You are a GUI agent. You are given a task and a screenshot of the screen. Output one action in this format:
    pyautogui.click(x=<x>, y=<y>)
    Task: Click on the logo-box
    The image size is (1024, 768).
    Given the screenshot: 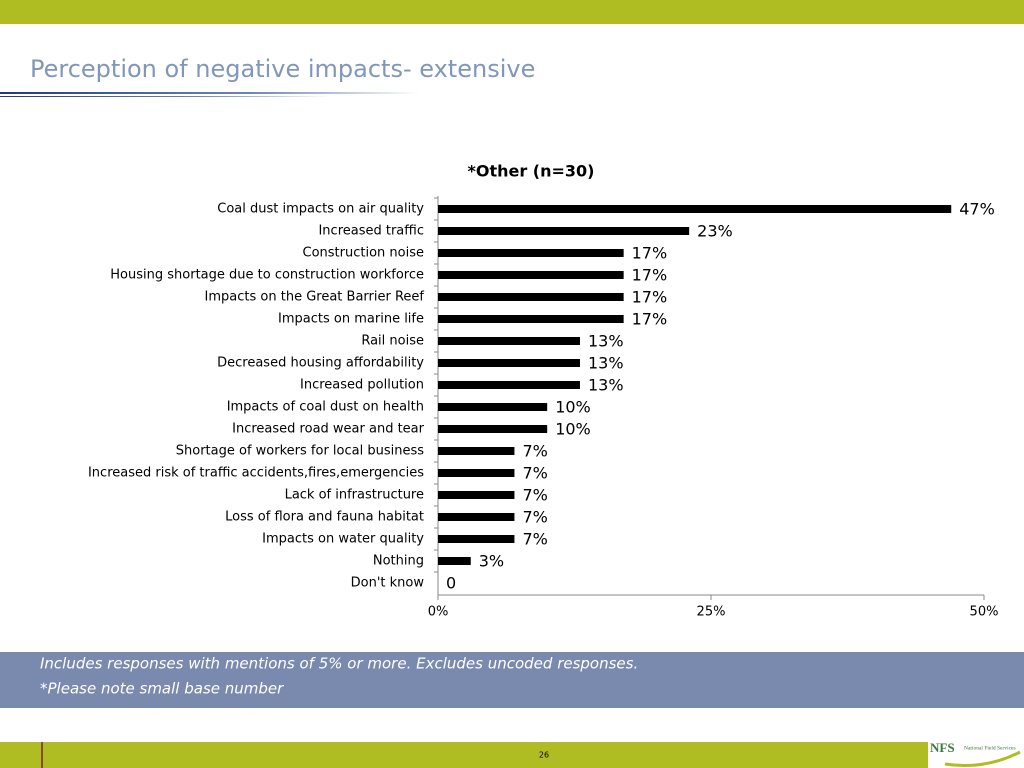 What is the action you would take?
    pyautogui.click(x=976, y=754)
    